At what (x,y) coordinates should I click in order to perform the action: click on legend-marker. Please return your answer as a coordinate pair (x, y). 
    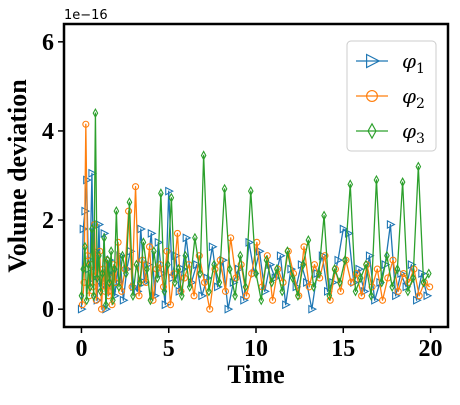
    Looking at the image, I should click on (372, 131).